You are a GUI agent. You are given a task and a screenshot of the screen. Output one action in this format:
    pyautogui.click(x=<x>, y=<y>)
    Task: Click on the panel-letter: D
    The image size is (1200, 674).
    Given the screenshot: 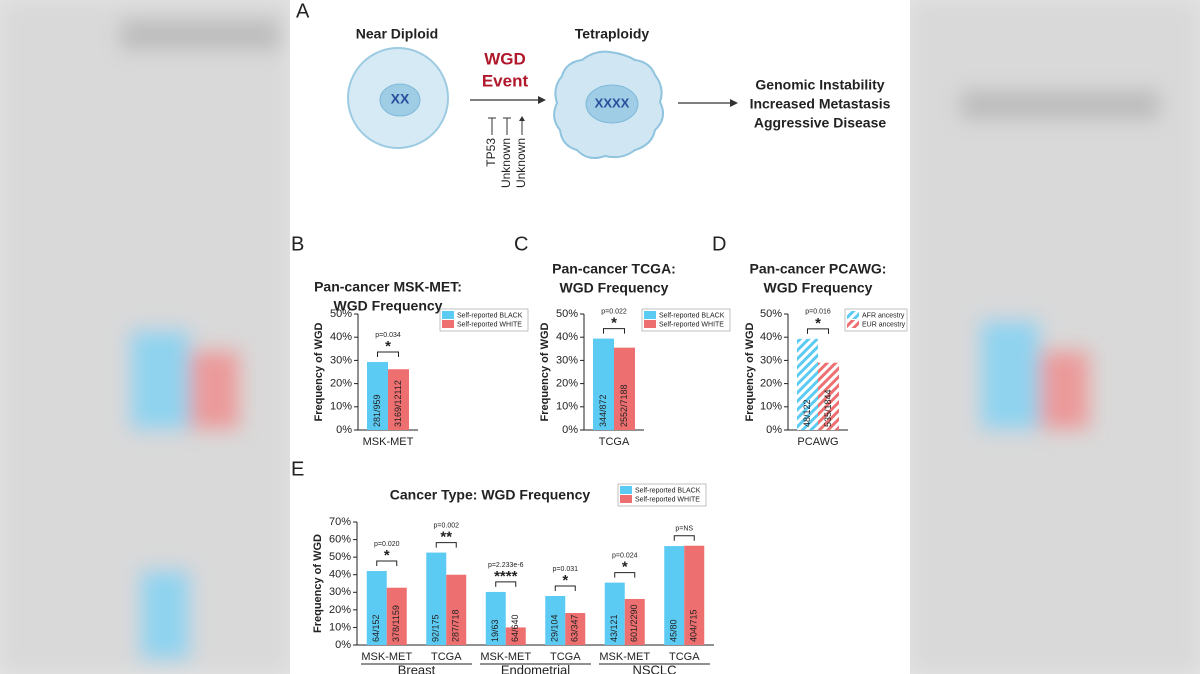 What is the action you would take?
    pyautogui.click(x=719, y=244)
    